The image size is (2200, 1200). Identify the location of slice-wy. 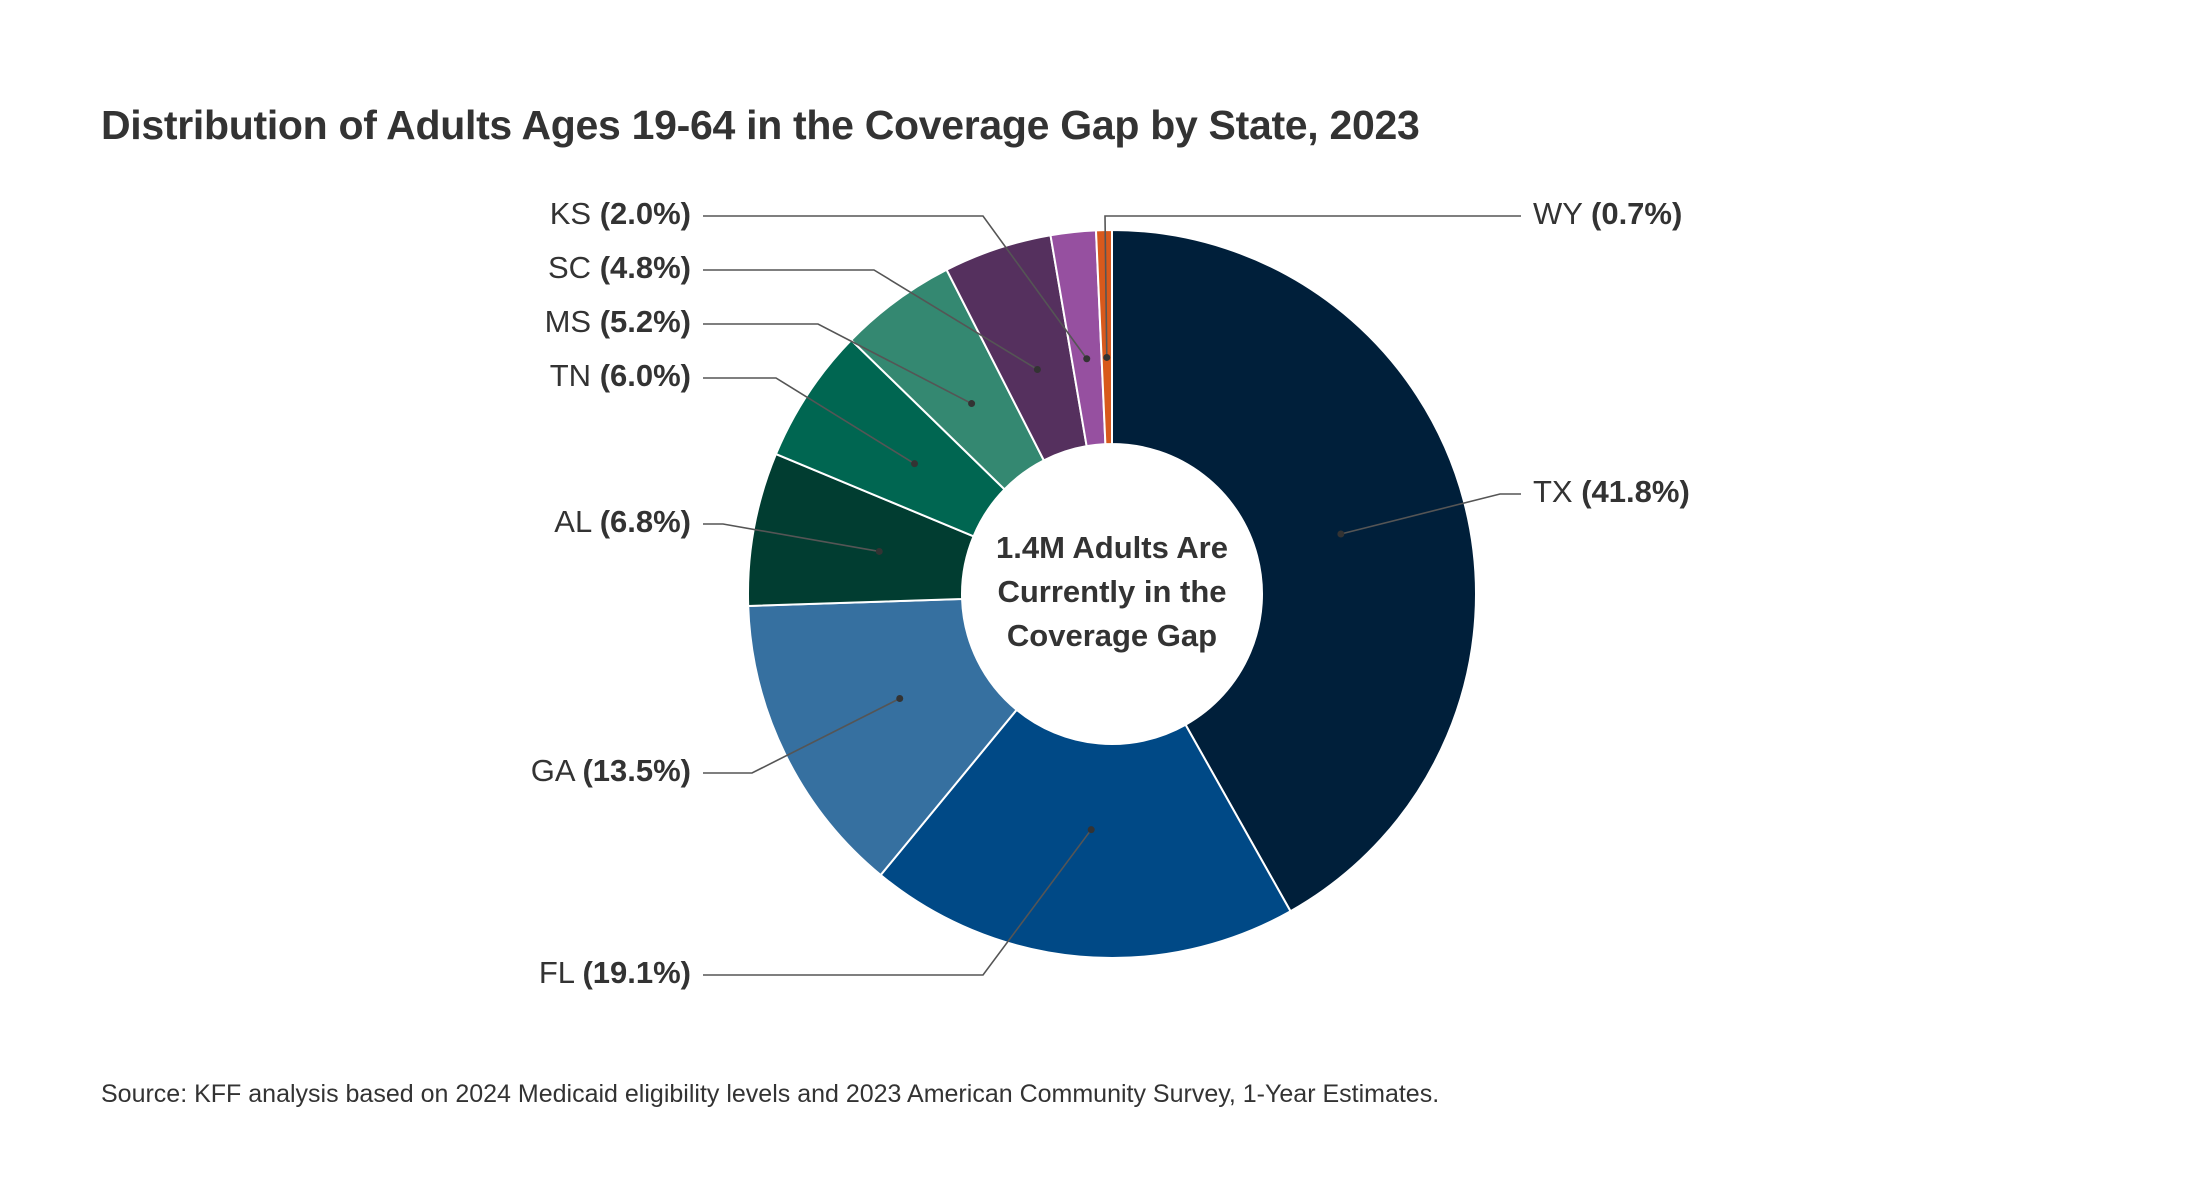
(1103, 337).